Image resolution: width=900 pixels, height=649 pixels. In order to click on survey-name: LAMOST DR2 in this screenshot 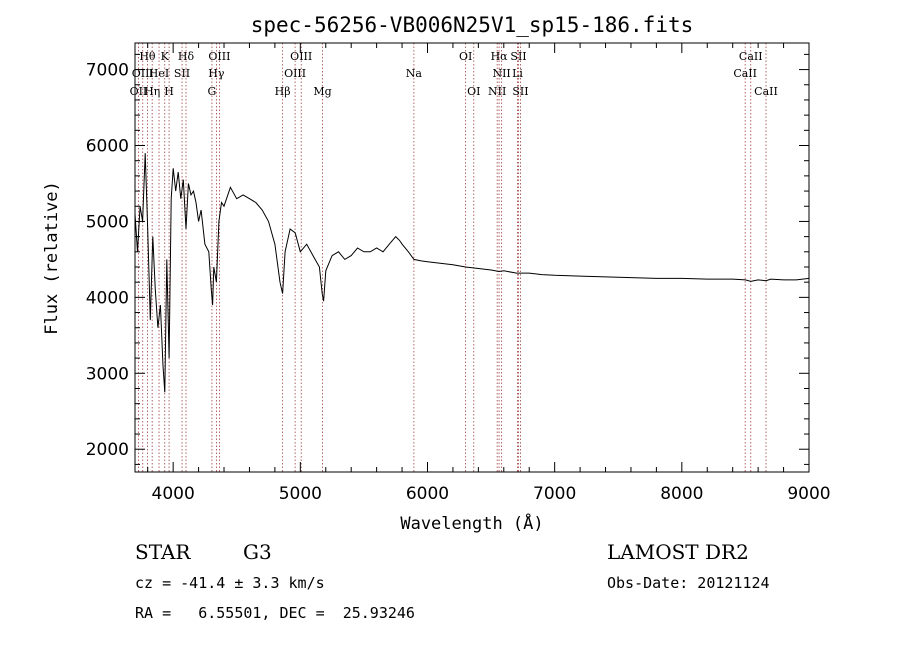, I will do `click(678, 552)`.